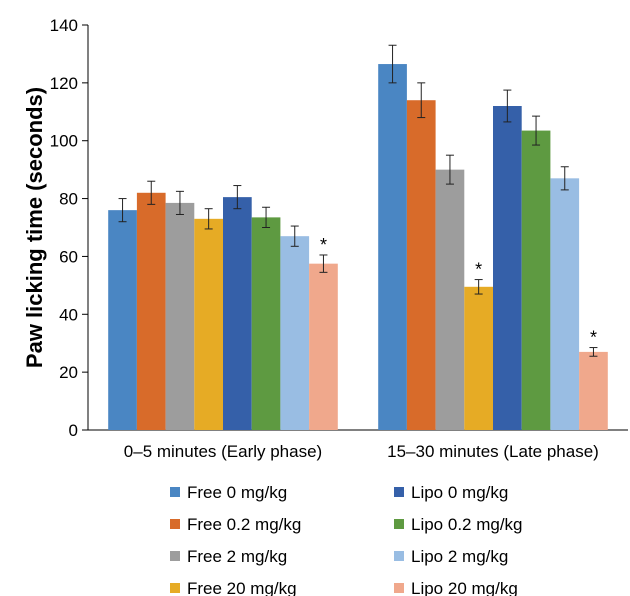 This screenshot has height=596, width=630. I want to click on legend-label: Lipo 0.2 mg/kg, so click(467, 524).